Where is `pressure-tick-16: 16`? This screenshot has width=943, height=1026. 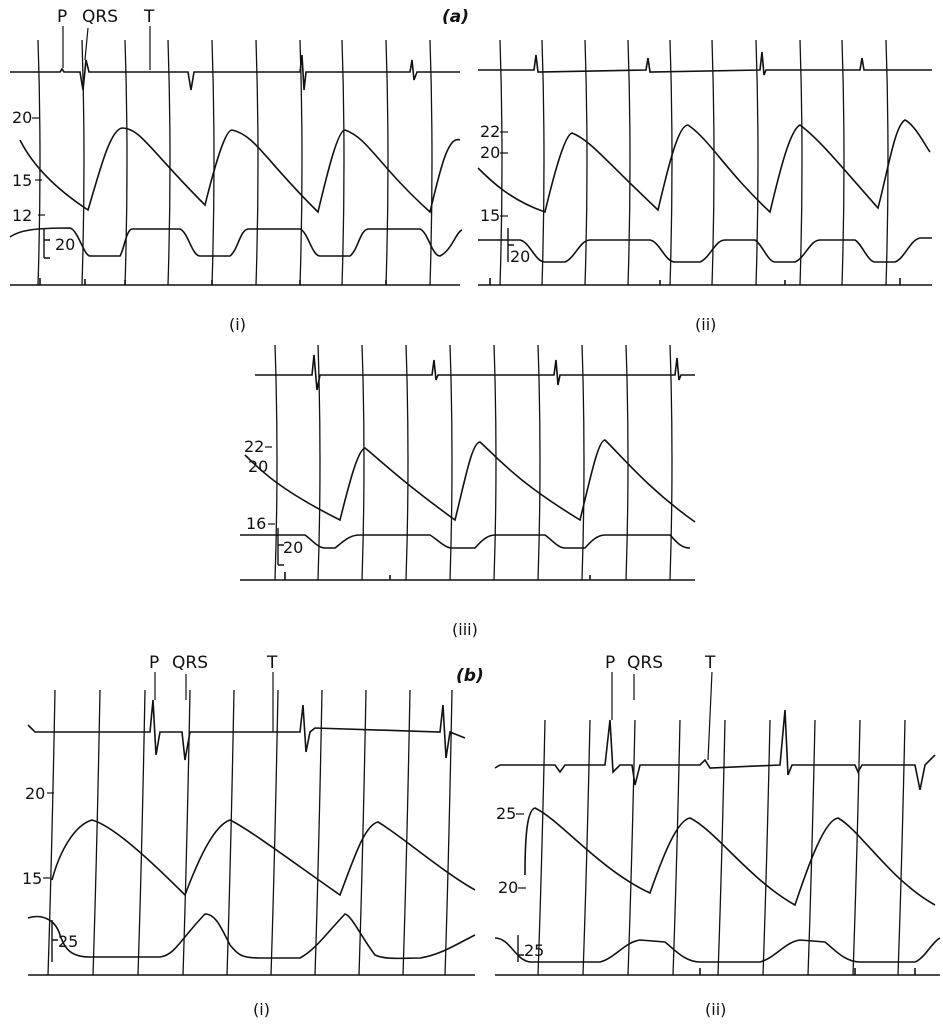
pressure-tick-16: 16 is located at coordinates (256, 523).